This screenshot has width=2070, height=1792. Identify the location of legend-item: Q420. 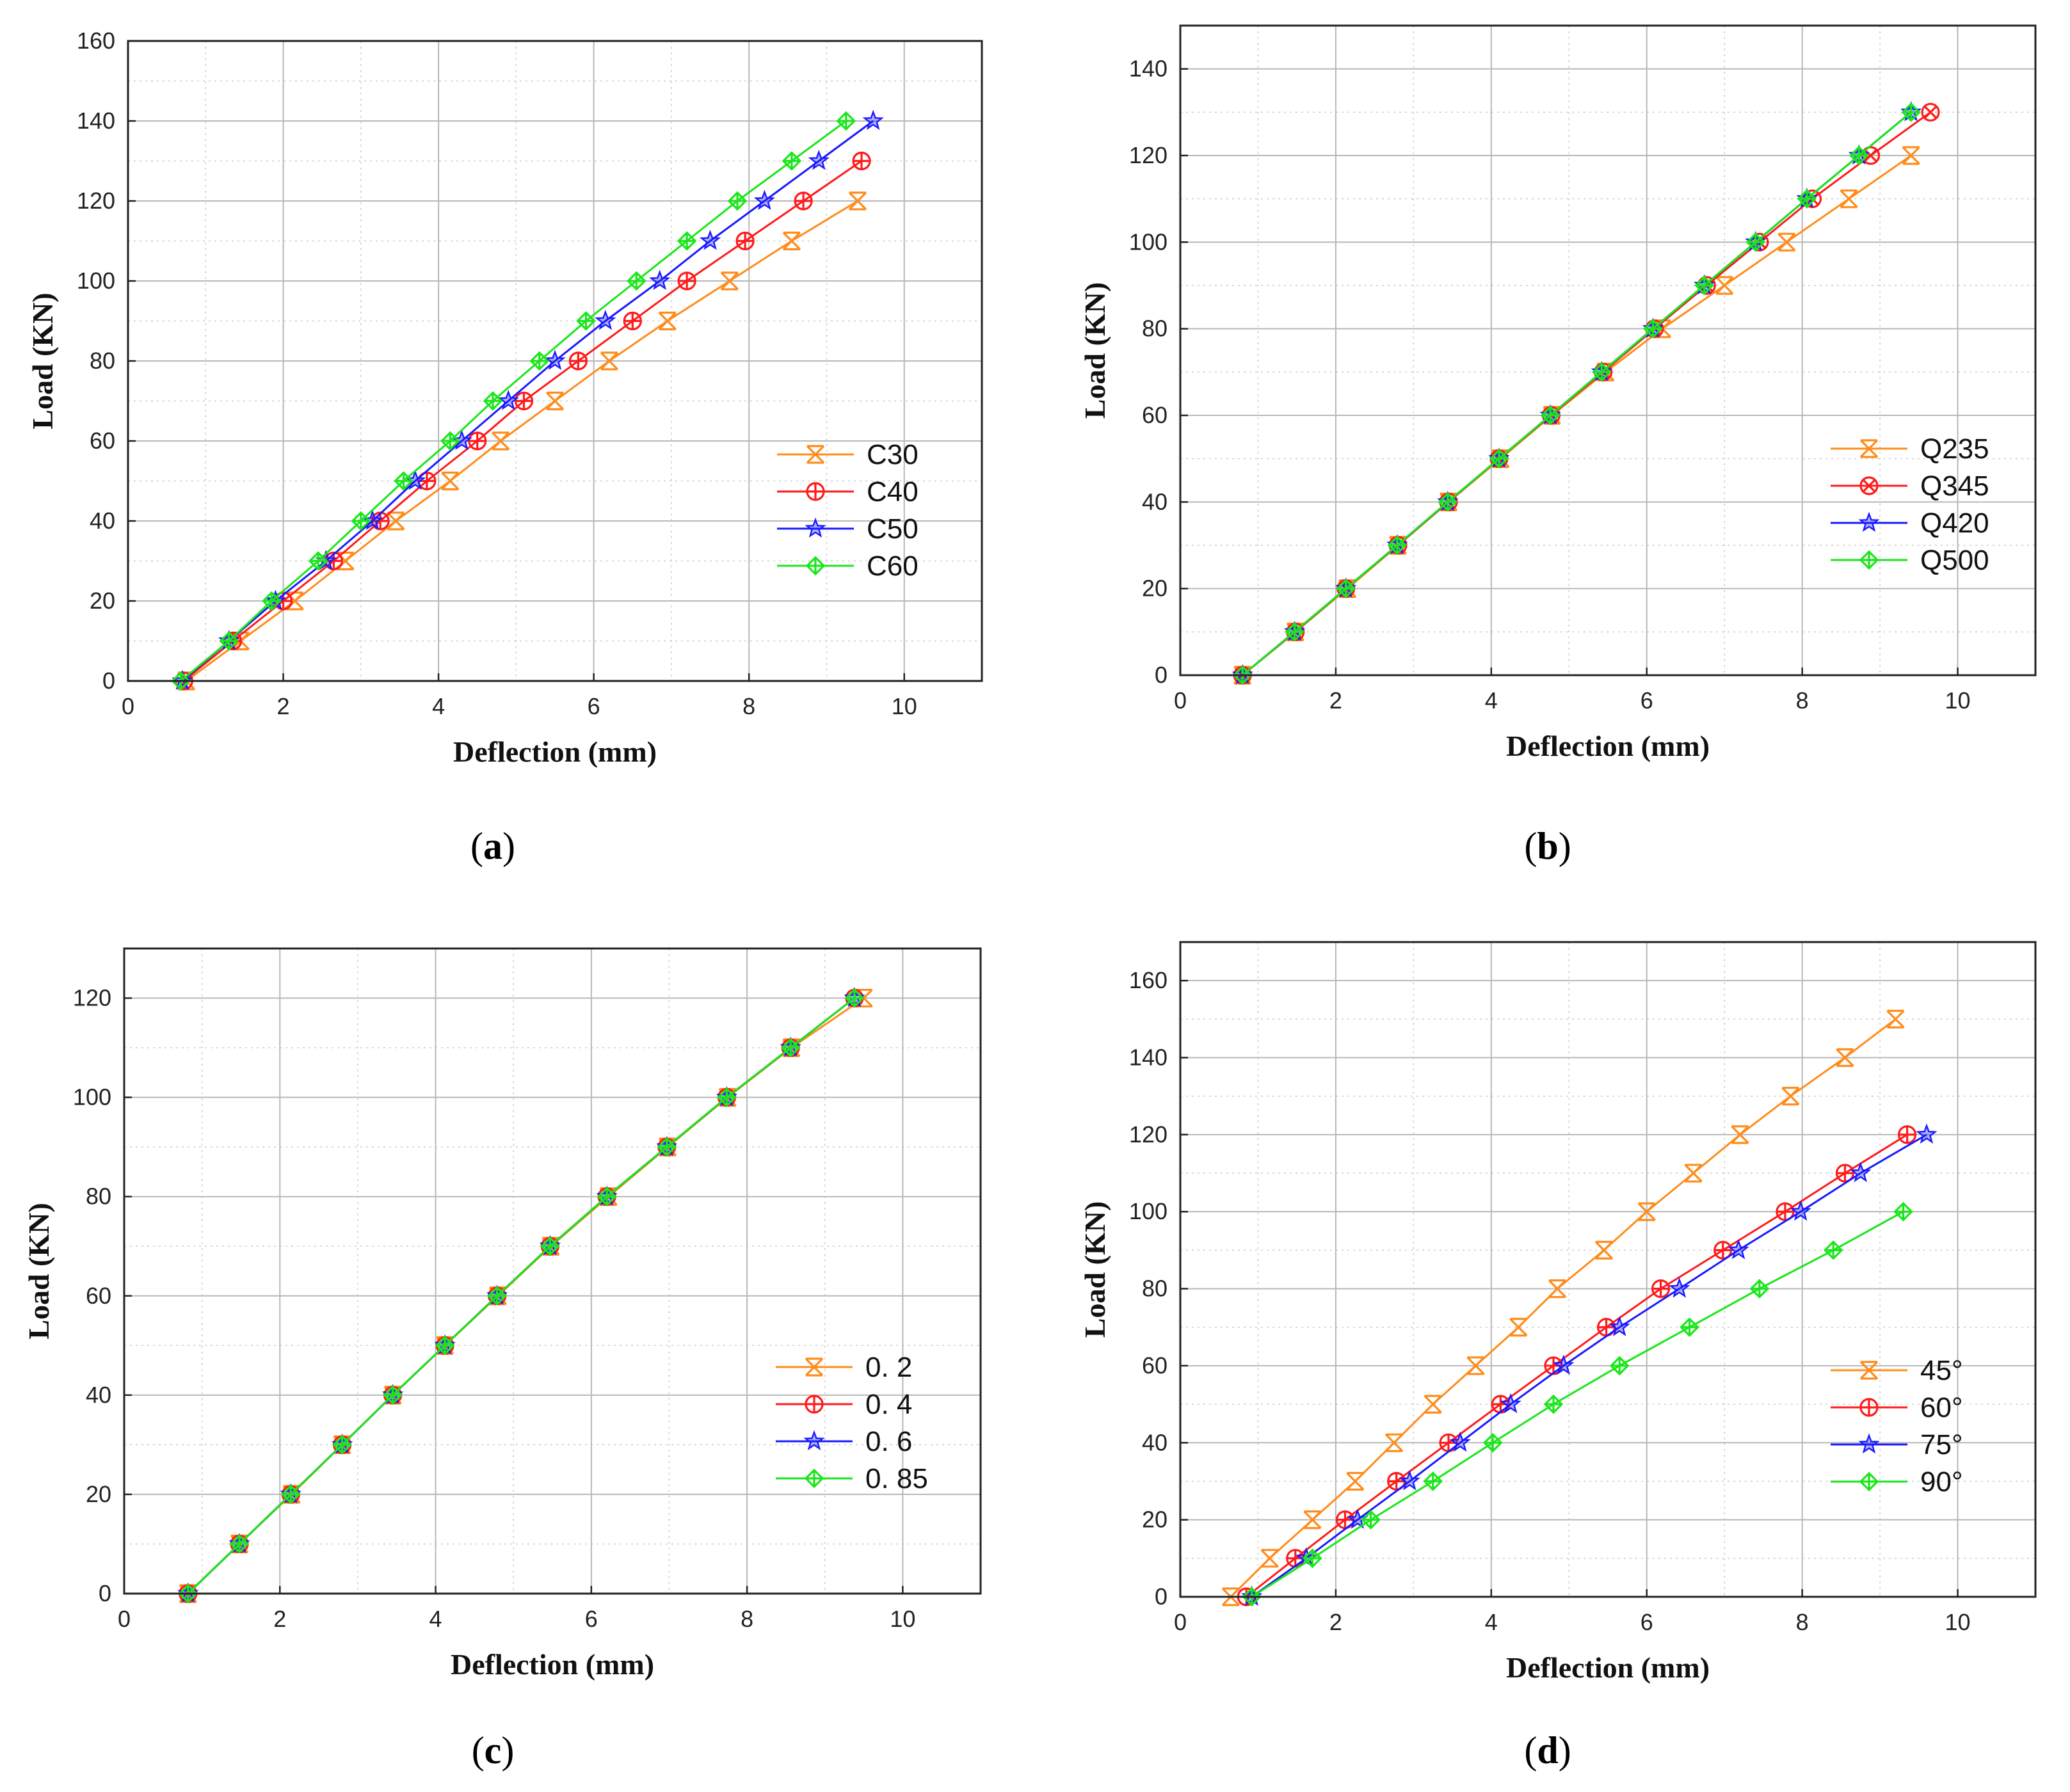
(1910, 523).